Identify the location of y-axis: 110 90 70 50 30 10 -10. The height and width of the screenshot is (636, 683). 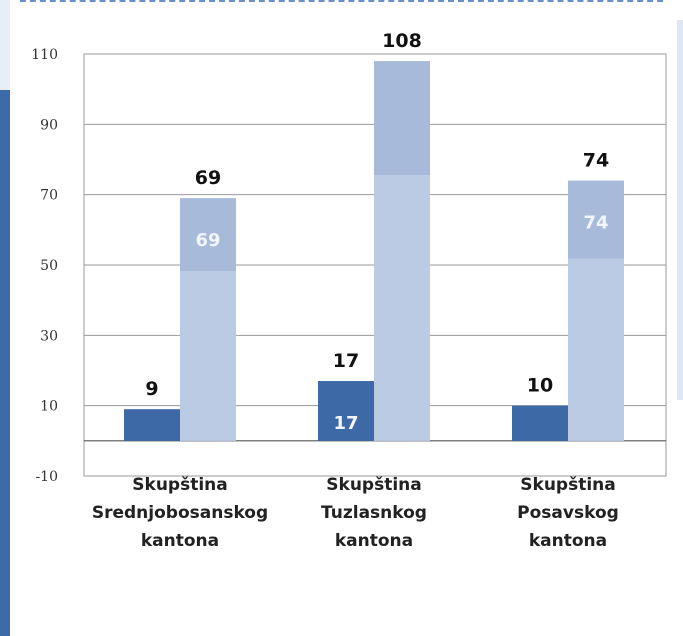
(44, 266).